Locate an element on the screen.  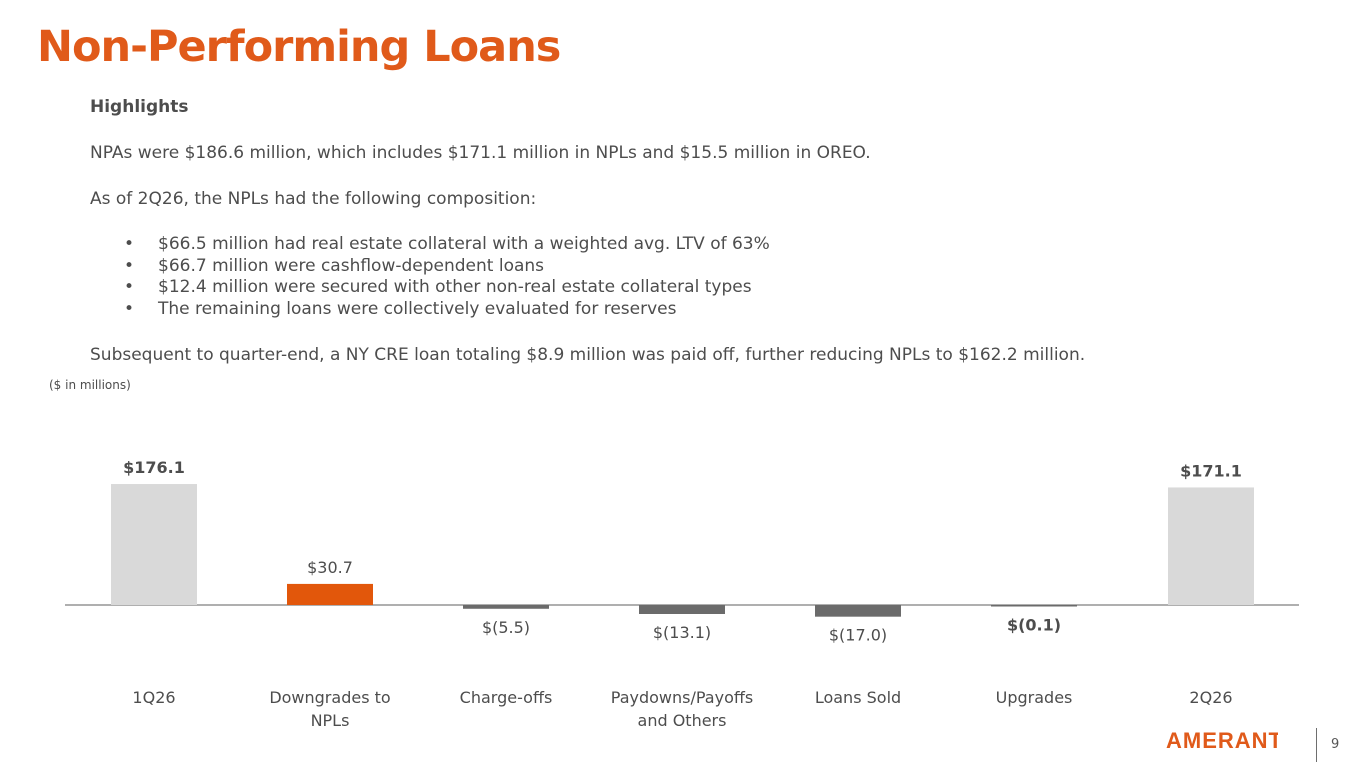
data-label-5: $(0.1) is located at coordinates (1034, 625).